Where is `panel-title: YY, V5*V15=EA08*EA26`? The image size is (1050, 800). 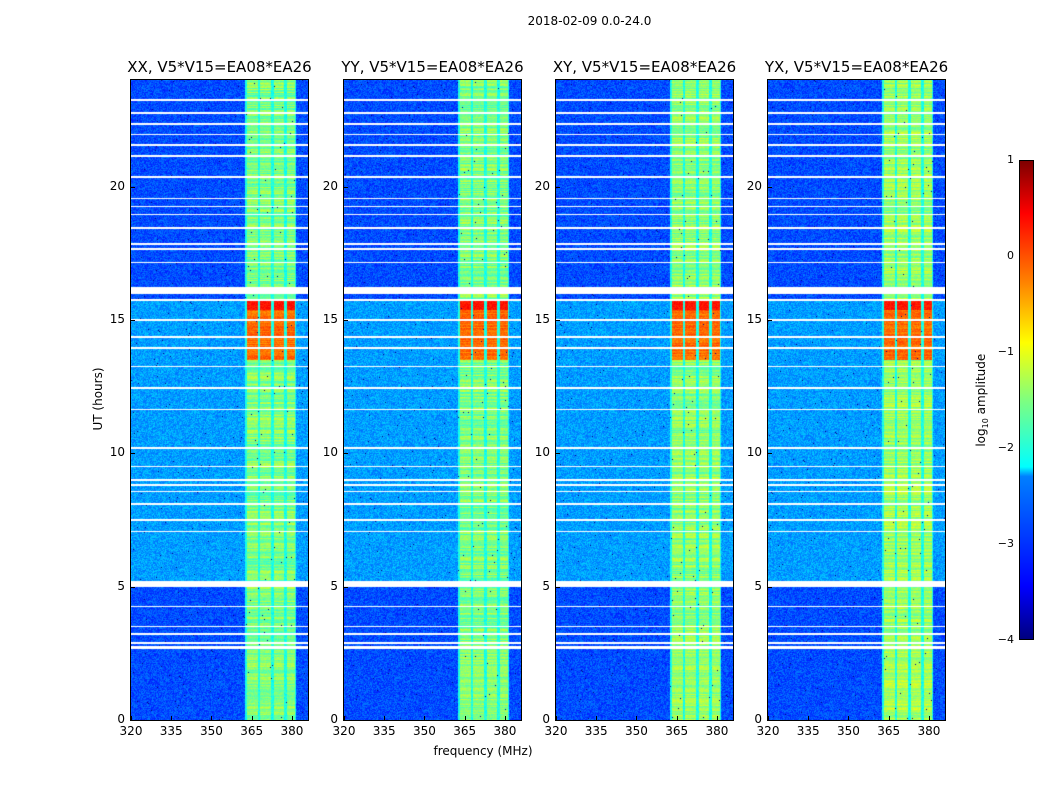
panel-title: YY, V5*V15=EA08*EA26 is located at coordinates (432, 67).